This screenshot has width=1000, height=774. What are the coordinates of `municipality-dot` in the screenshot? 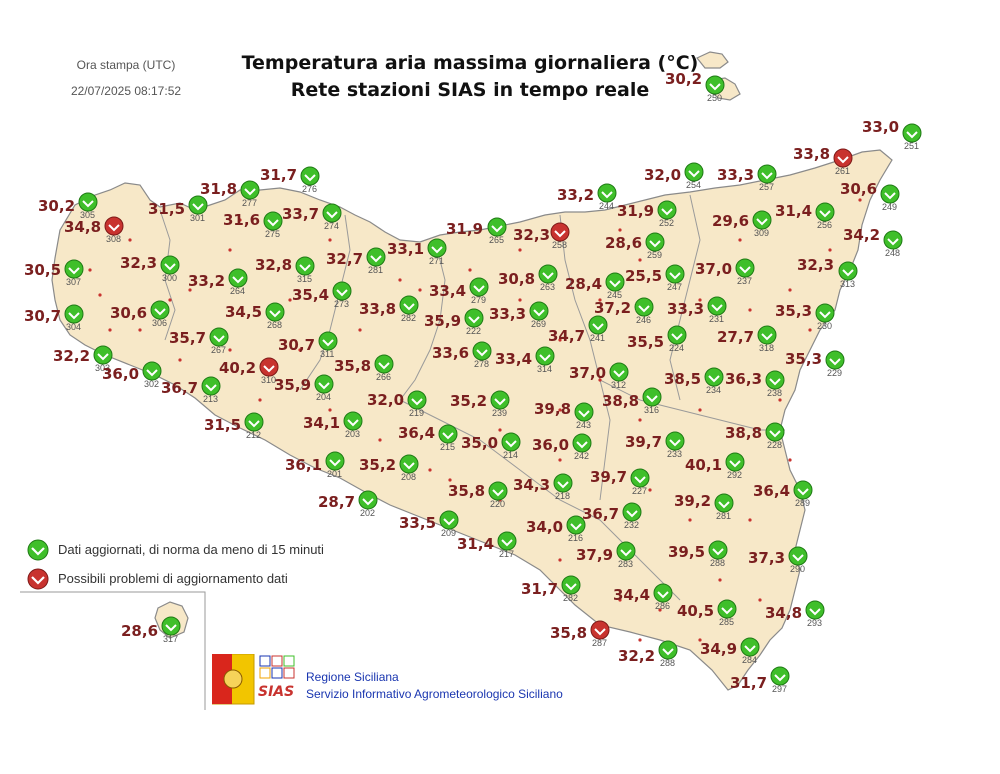 It's located at (620, 230).